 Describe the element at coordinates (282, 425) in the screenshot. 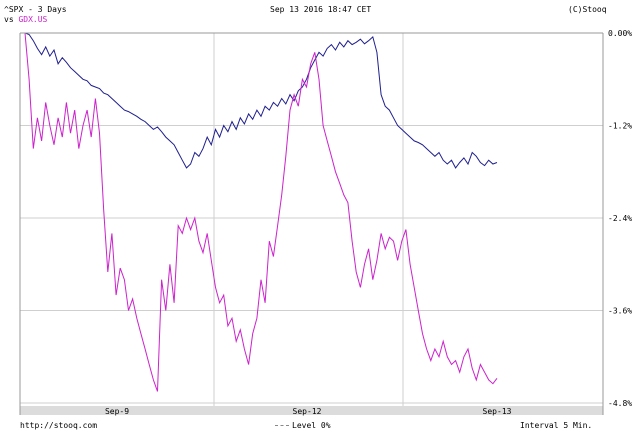

I see `level-legend-swatch` at that location.